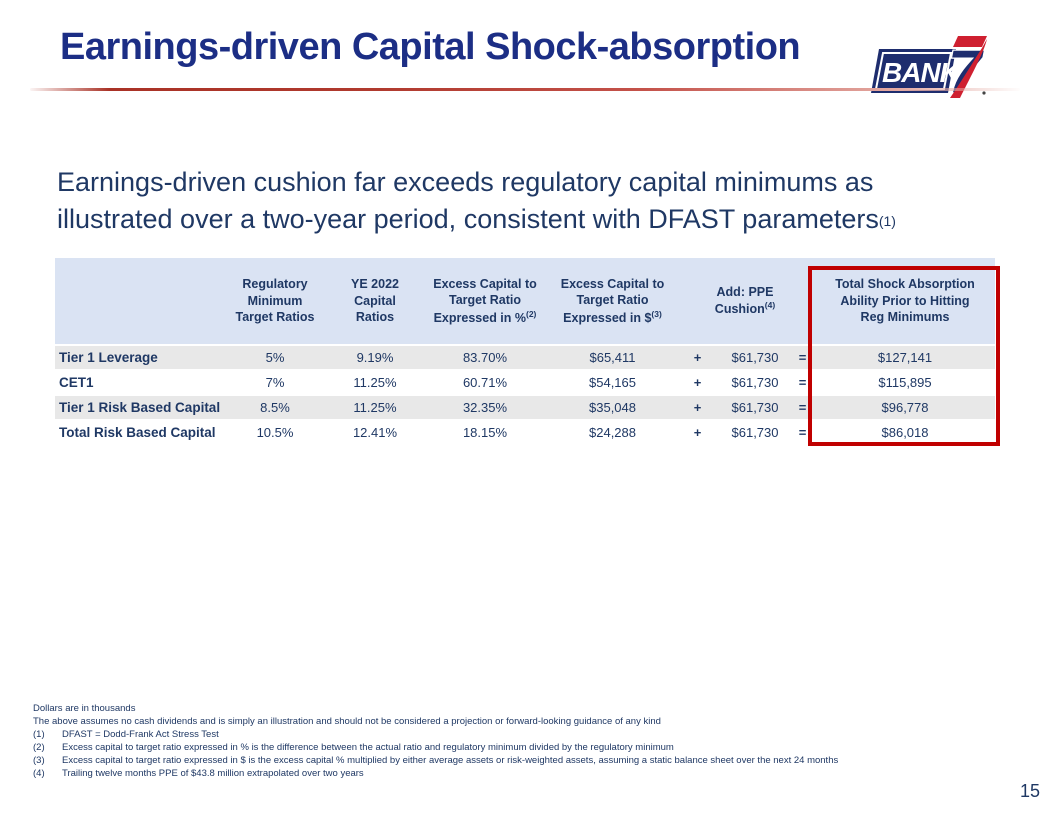 This screenshot has width=1056, height=816. I want to click on cell-ye2022: 9.19%, so click(375, 357).